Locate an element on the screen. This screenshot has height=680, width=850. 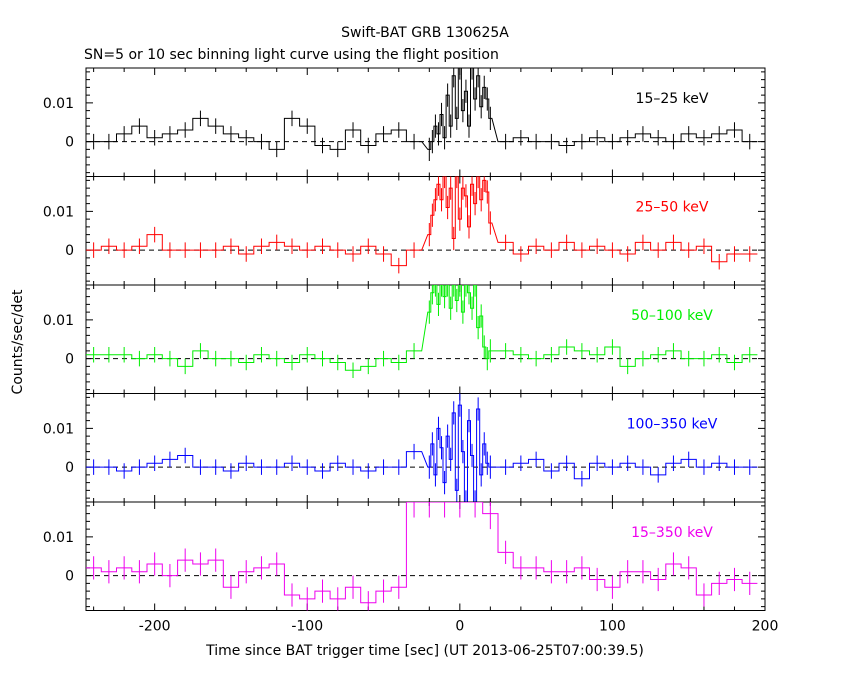
band-label: 25–50 keV is located at coordinates (672, 208).